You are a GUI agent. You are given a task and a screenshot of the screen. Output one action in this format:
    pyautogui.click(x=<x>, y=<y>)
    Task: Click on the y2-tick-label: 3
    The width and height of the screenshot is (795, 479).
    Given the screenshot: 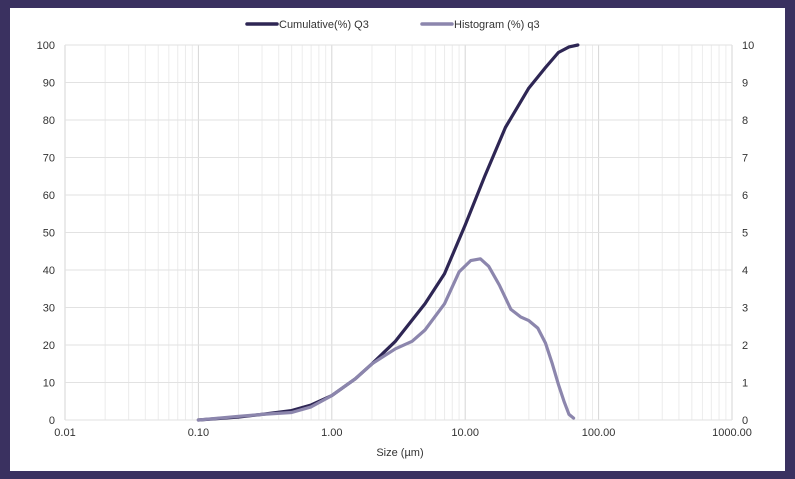 What is the action you would take?
    pyautogui.click(x=745, y=309)
    